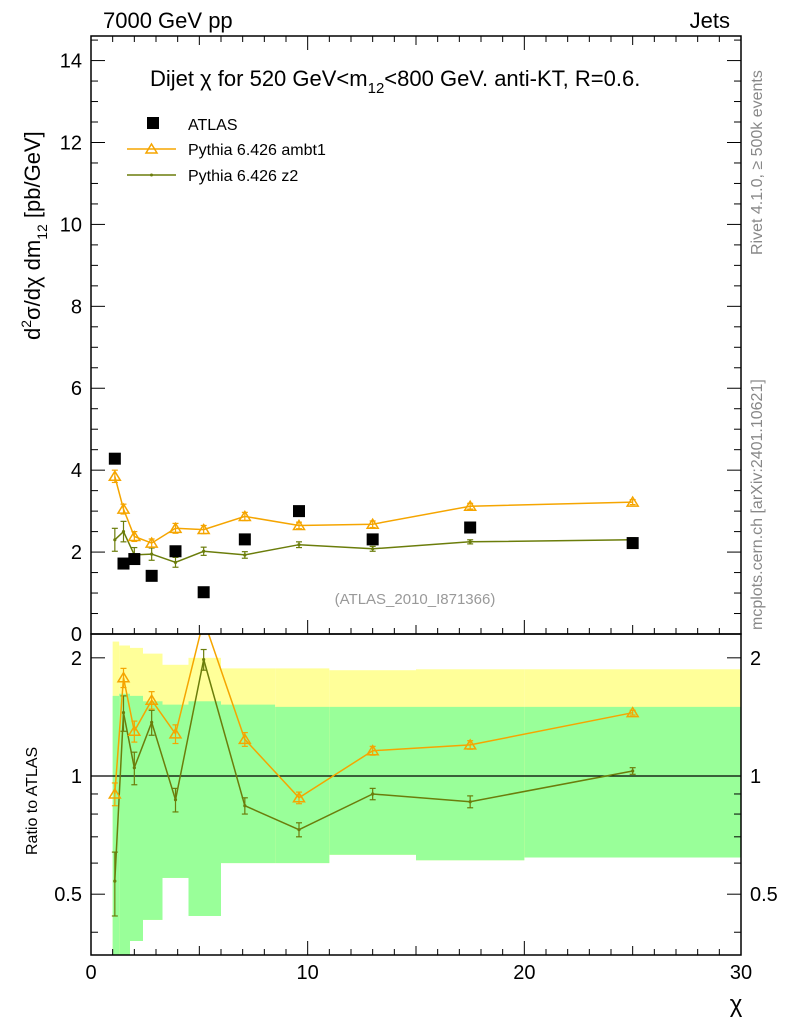  Describe the element at coordinates (151, 175) in the screenshot. I see `legend-z2-marker` at that location.